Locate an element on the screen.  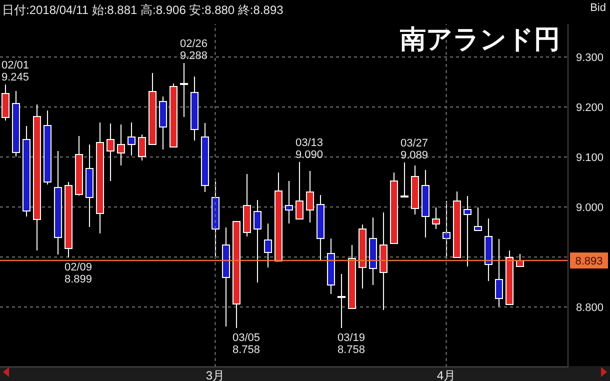
y-tick-label: 9.100 is located at coordinates (590, 158).